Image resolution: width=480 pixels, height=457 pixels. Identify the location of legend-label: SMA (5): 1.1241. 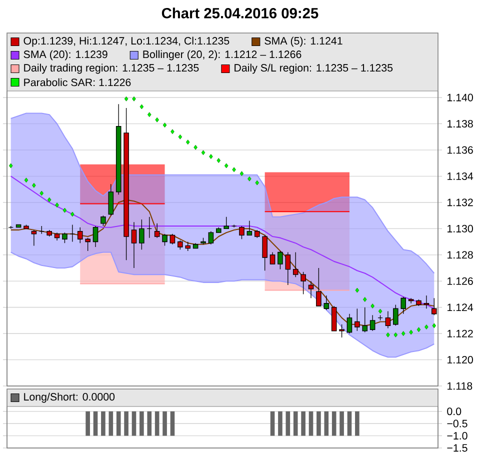
(303, 41).